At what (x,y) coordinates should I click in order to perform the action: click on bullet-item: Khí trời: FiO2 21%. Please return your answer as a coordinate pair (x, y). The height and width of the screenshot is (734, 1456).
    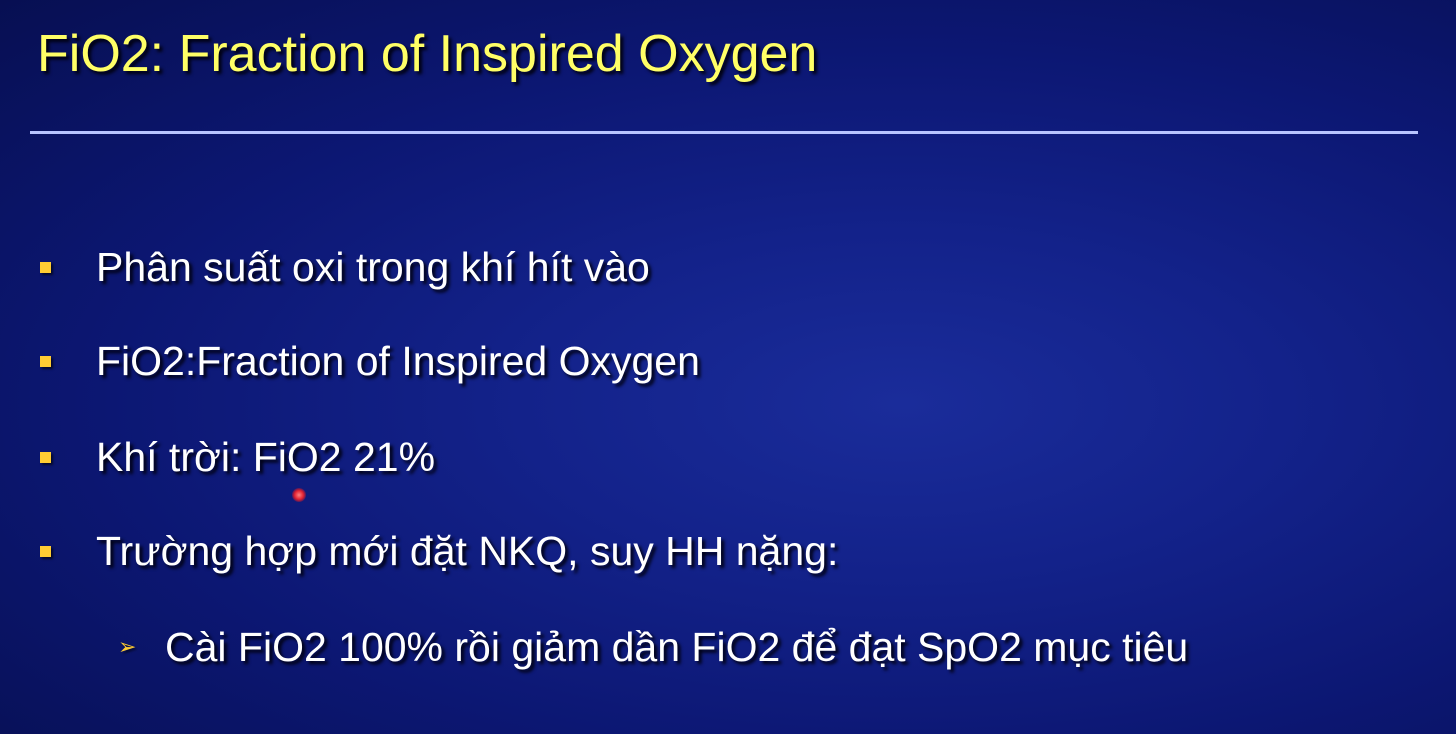
    Looking at the image, I should click on (728, 457).